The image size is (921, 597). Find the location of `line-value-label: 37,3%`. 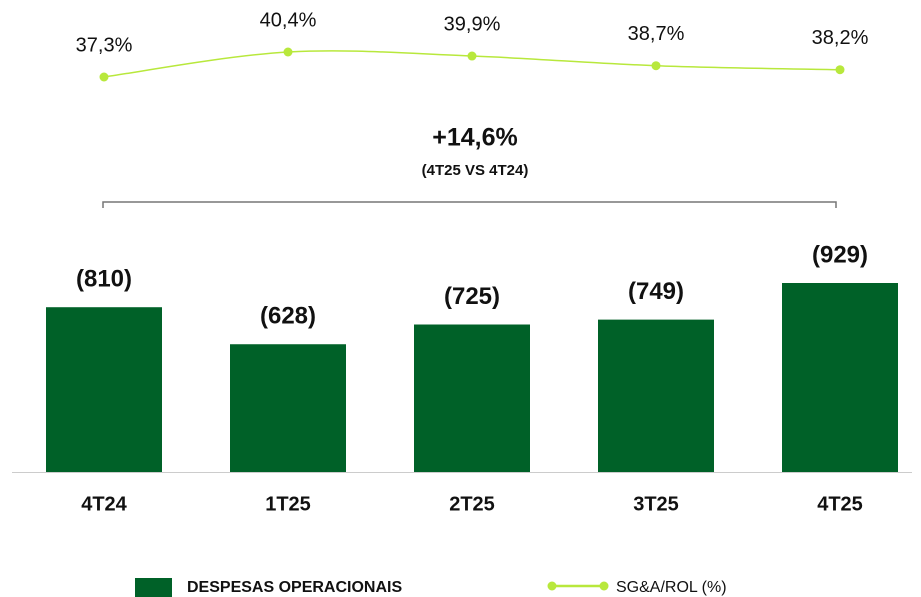

line-value-label: 37,3% is located at coordinates (104, 45).